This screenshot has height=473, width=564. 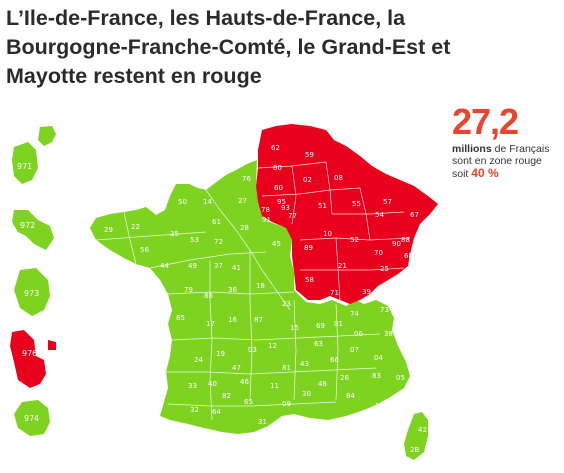 I want to click on dept-label: 04, so click(x=378, y=358).